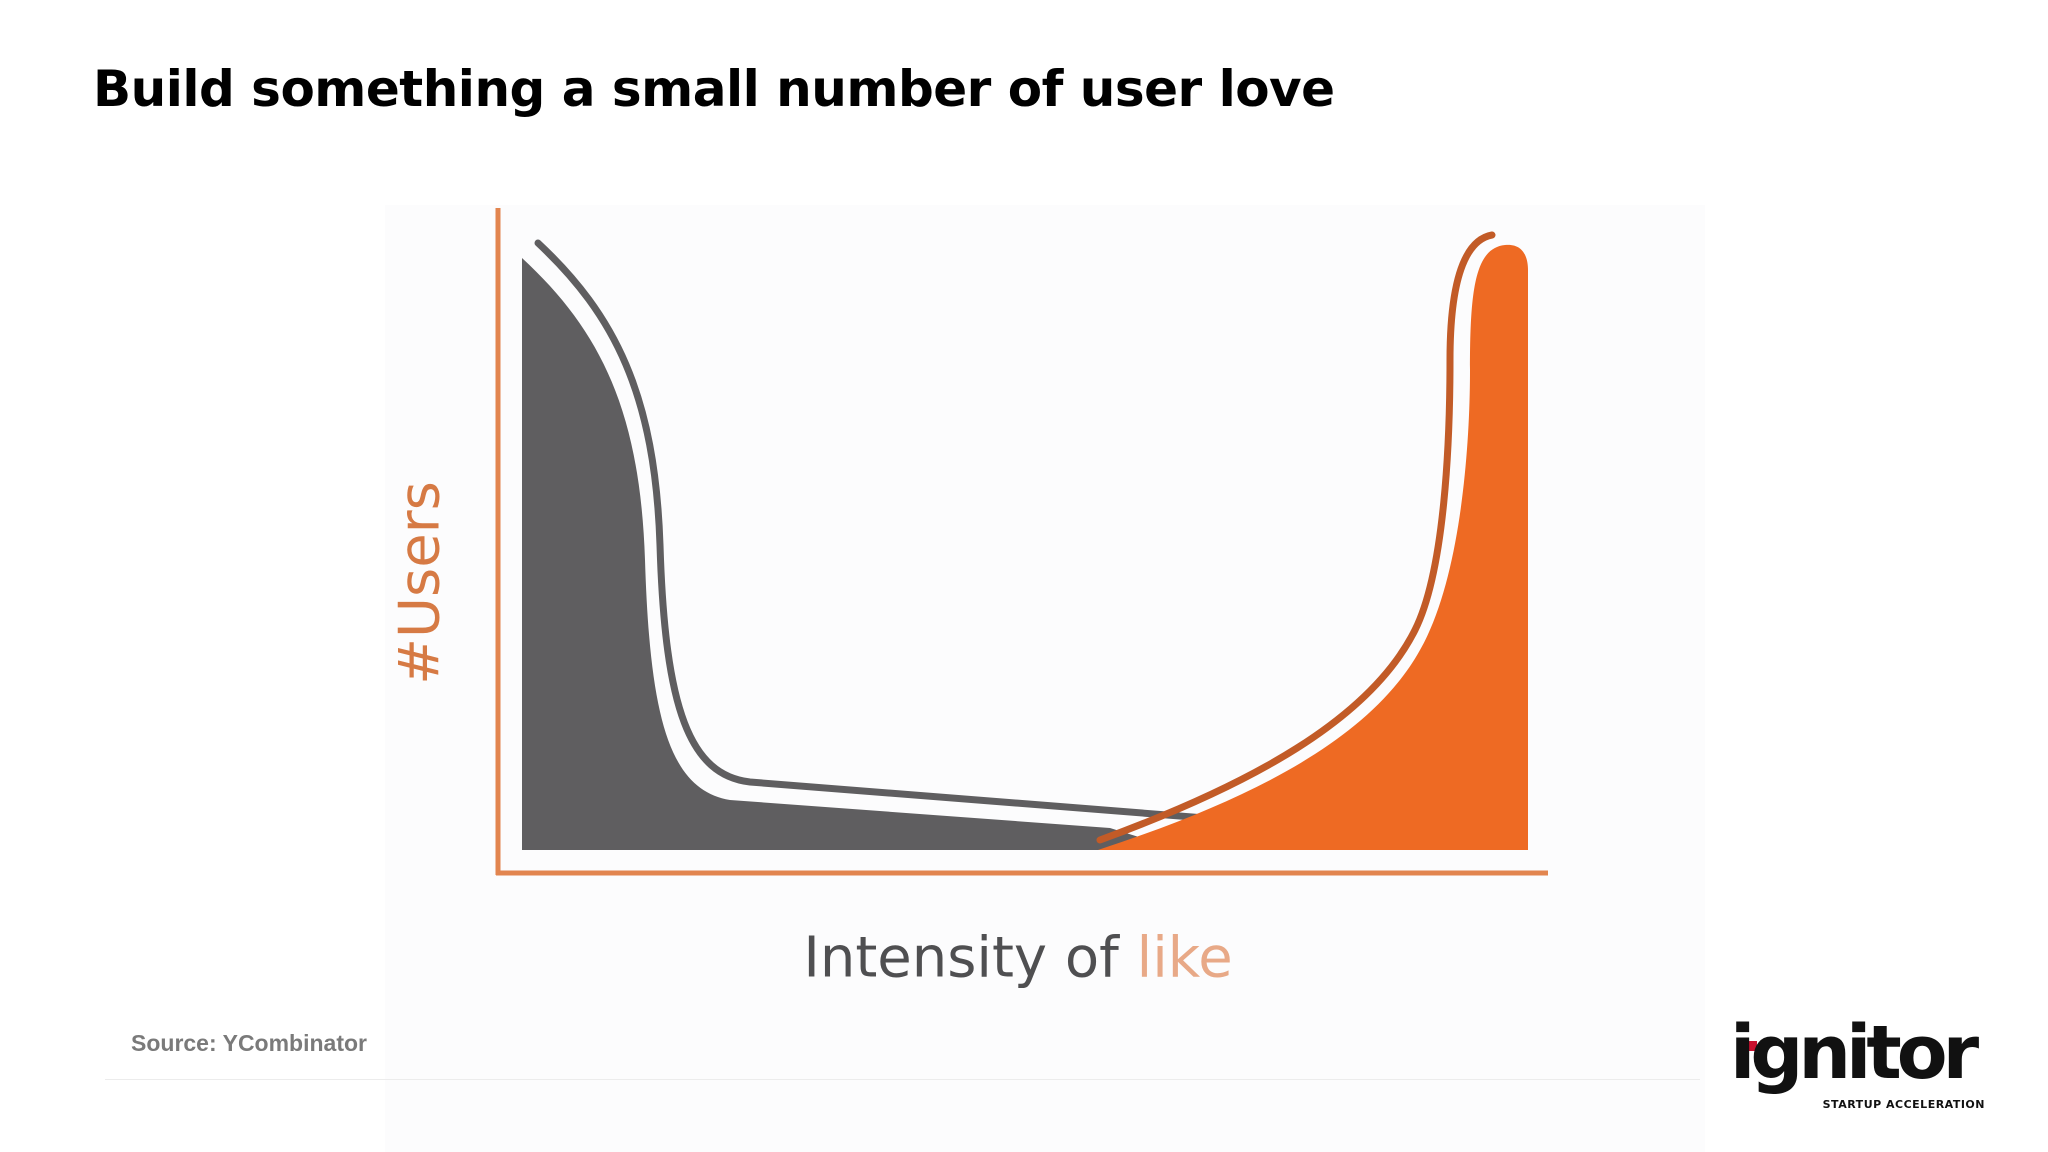 Image resolution: width=2048 pixels, height=1152 pixels. I want to click on right-user-distribution-fill, so click(1313, 547).